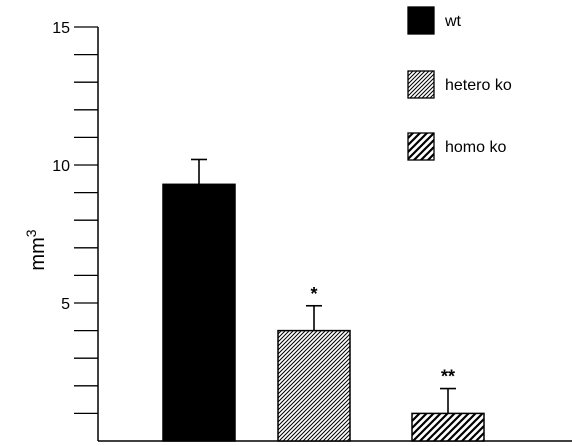 This screenshot has width=572, height=446. Describe the element at coordinates (448, 377) in the screenshot. I see `significance-label-2: **` at that location.